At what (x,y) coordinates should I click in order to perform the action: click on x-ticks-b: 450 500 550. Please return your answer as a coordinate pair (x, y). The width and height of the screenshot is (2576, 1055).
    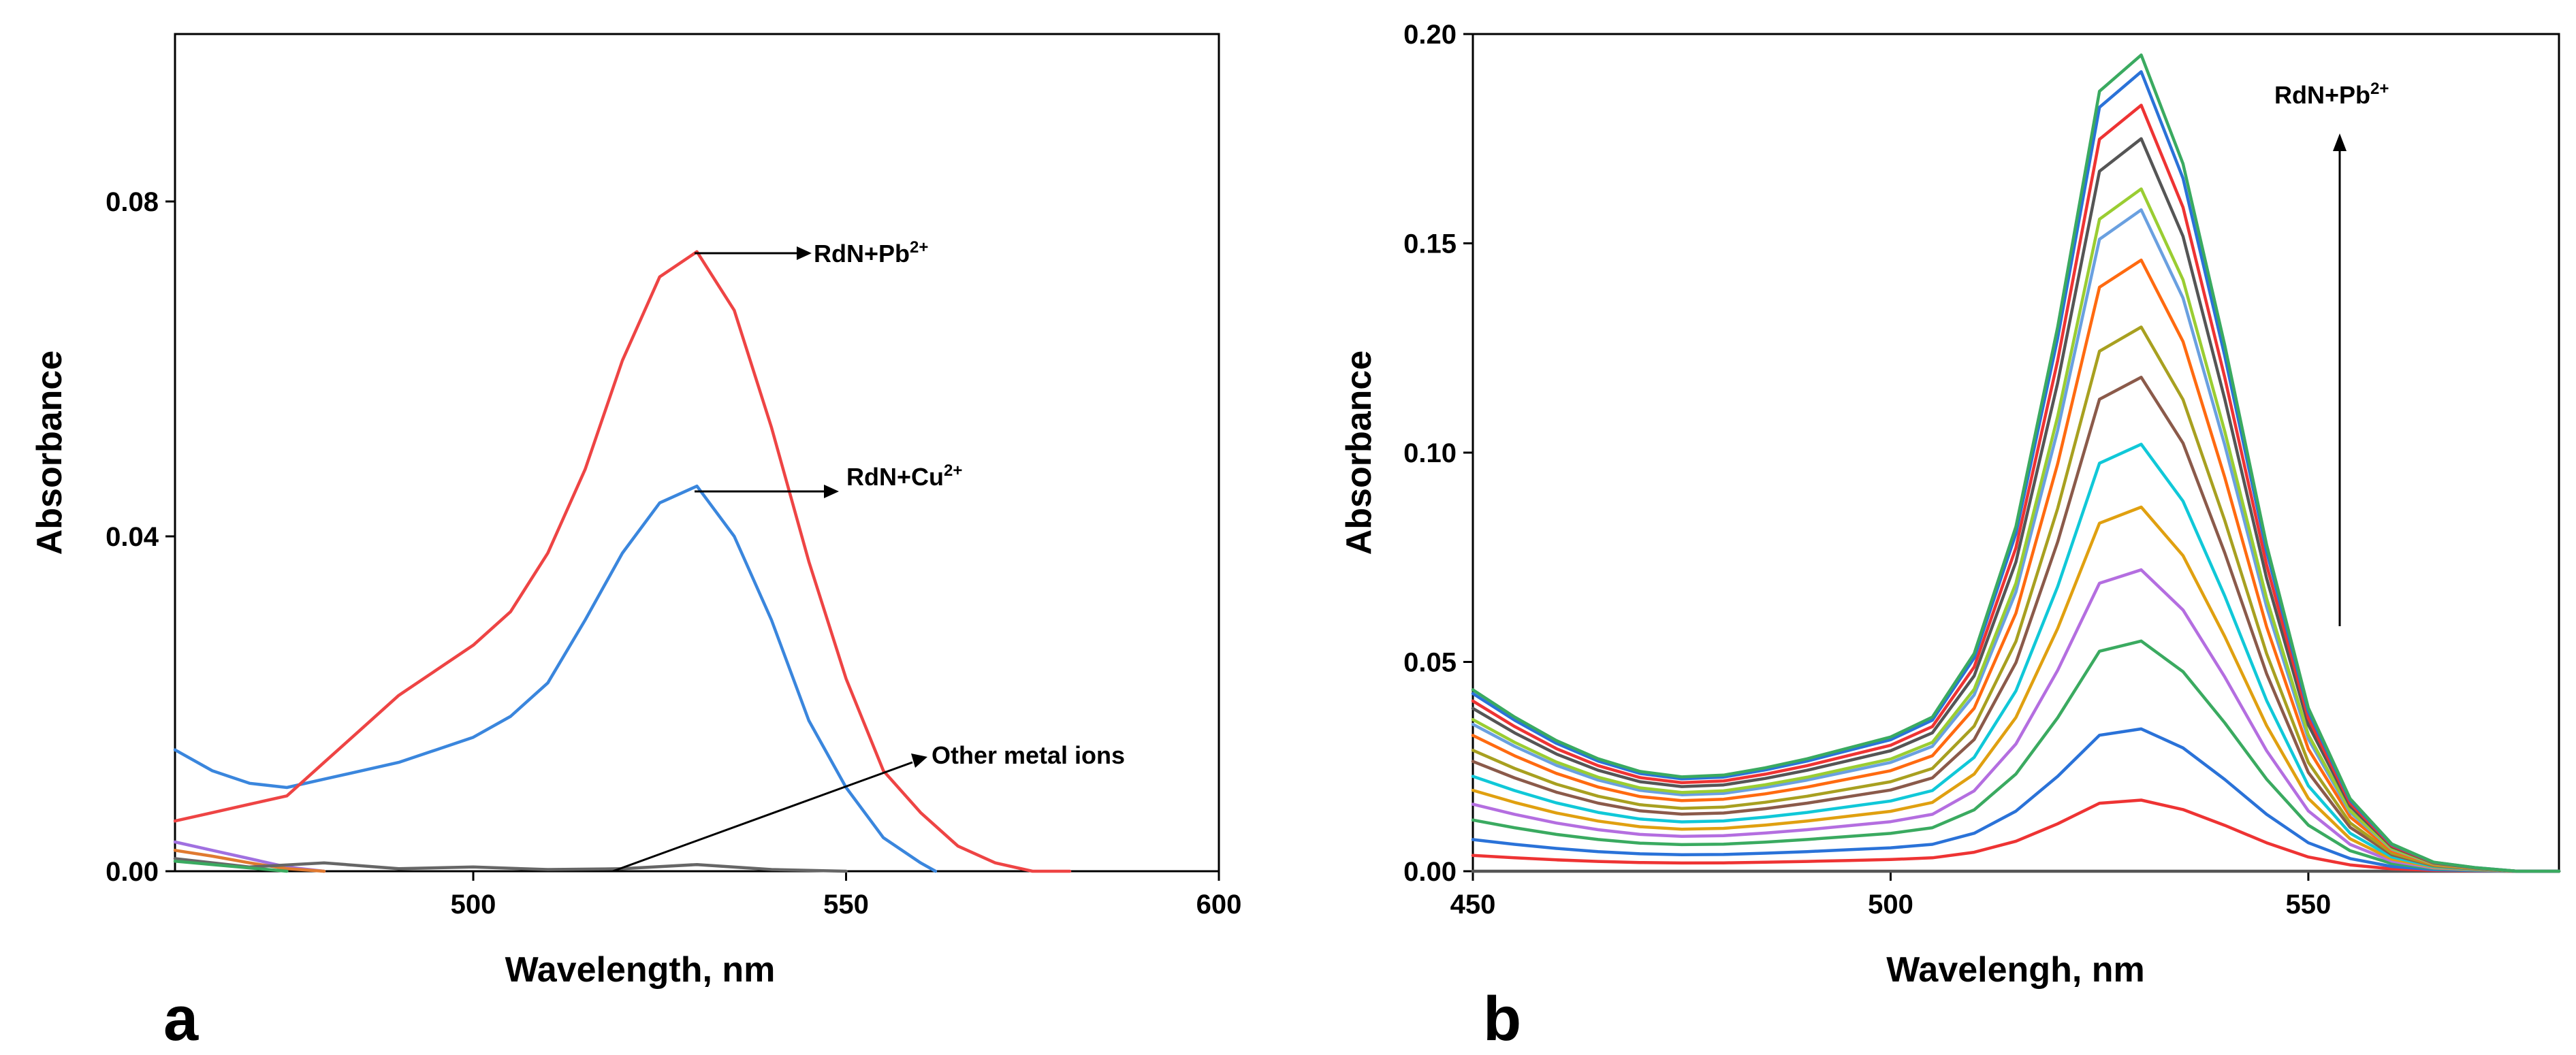
    Looking at the image, I should click on (1891, 895).